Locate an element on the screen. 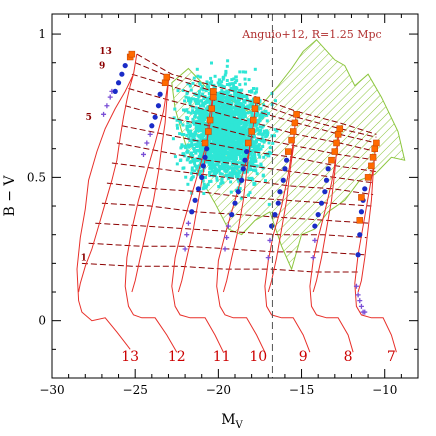 This screenshot has width=436, height=436. track-label: 9 is located at coordinates (303, 357).